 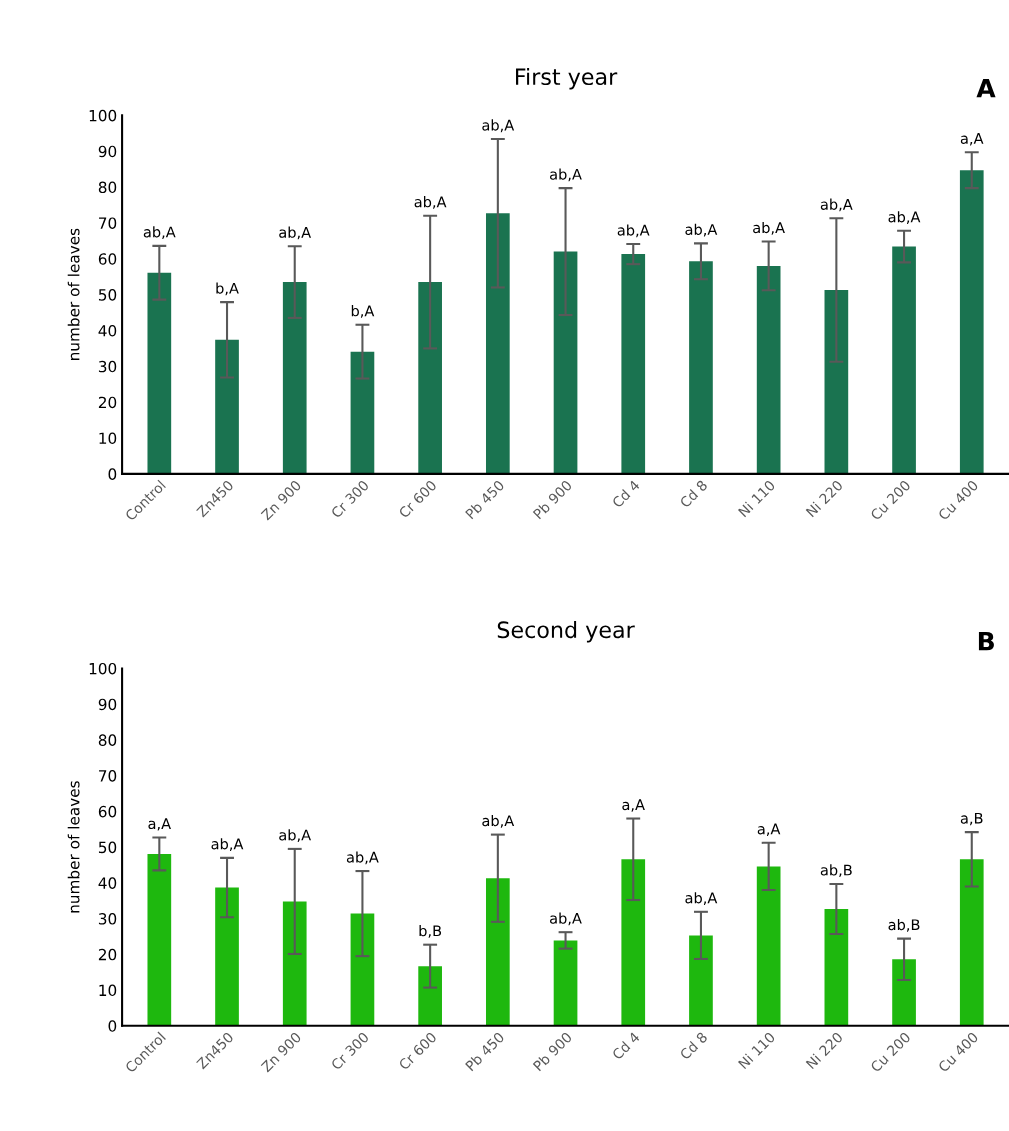 I want to click on annotation: b,B, so click(x=430, y=931).